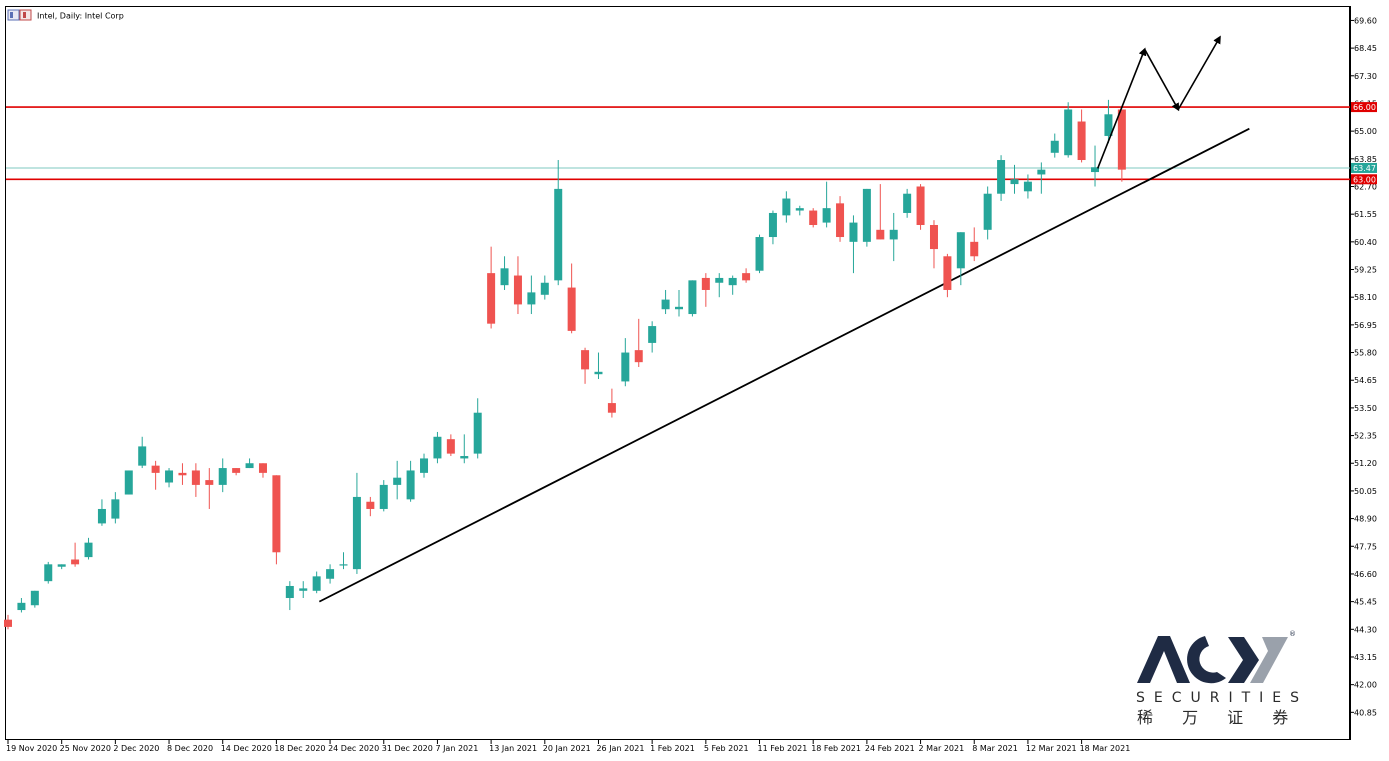 This screenshot has width=1389, height=761. I want to click on x-tick-label: 8 Mar 2021, so click(995, 748).